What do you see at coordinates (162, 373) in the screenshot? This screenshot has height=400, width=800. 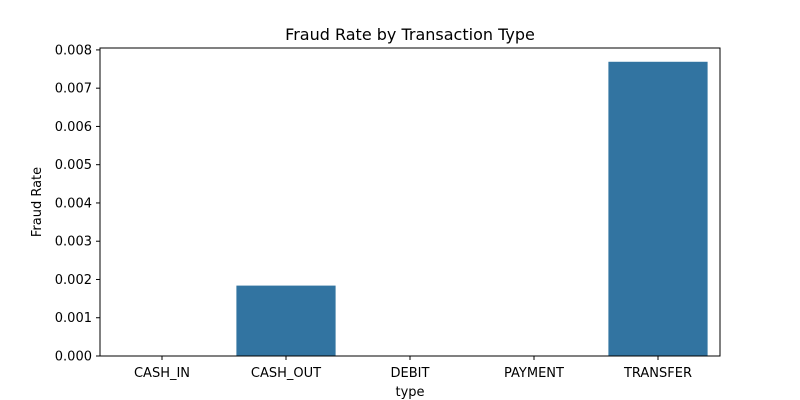 I see `x-tick-label: CASH_IN` at bounding box center [162, 373].